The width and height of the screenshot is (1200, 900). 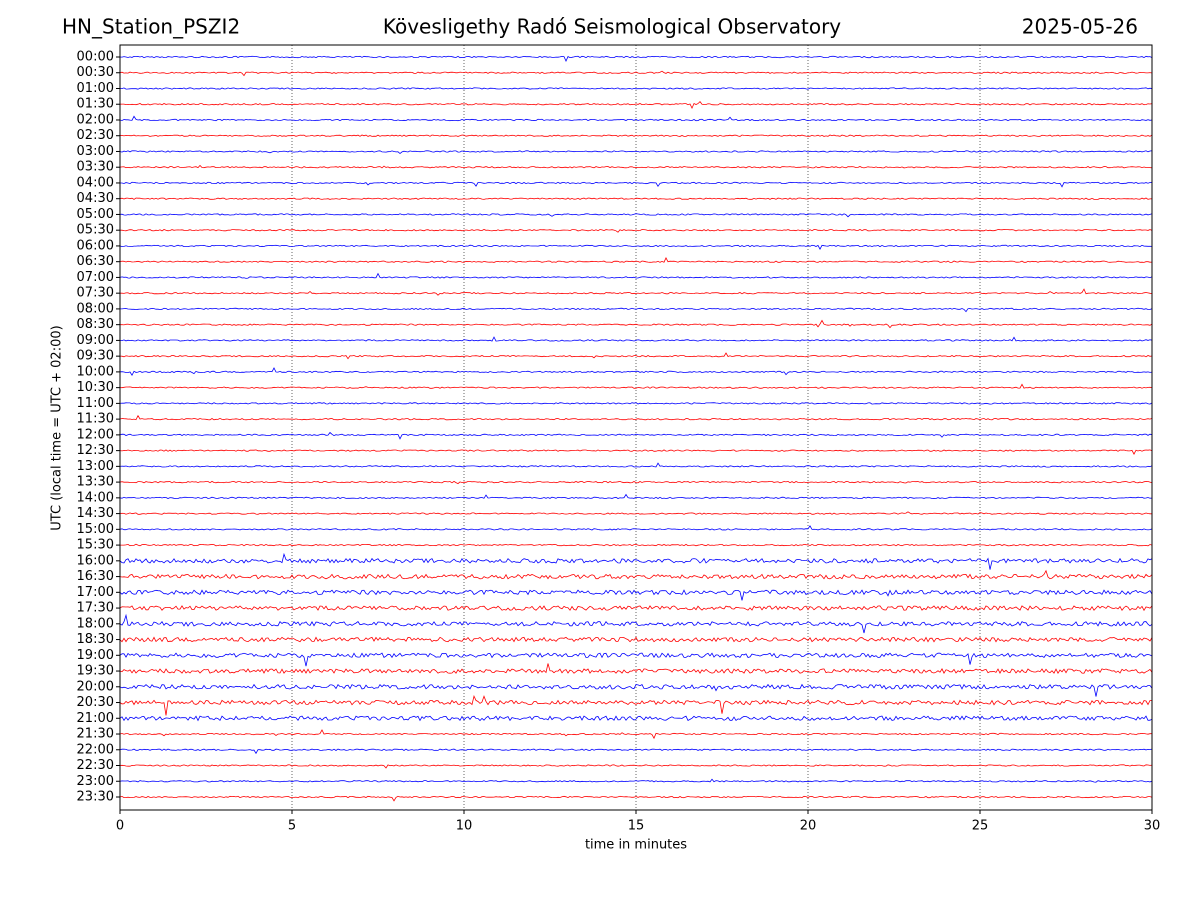 I want to click on y-tick-label: 14:30, so click(x=95, y=513).